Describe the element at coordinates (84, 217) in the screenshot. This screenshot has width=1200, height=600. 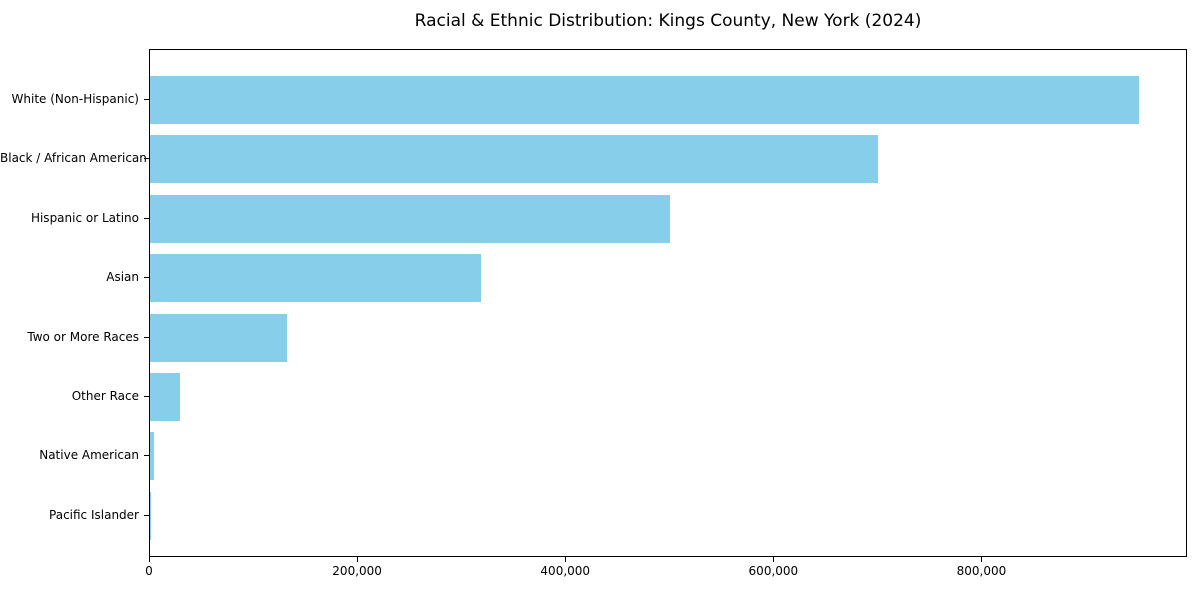
I see `y-tick-label-hispanic-or-latino: Hispanic or Latino` at that location.